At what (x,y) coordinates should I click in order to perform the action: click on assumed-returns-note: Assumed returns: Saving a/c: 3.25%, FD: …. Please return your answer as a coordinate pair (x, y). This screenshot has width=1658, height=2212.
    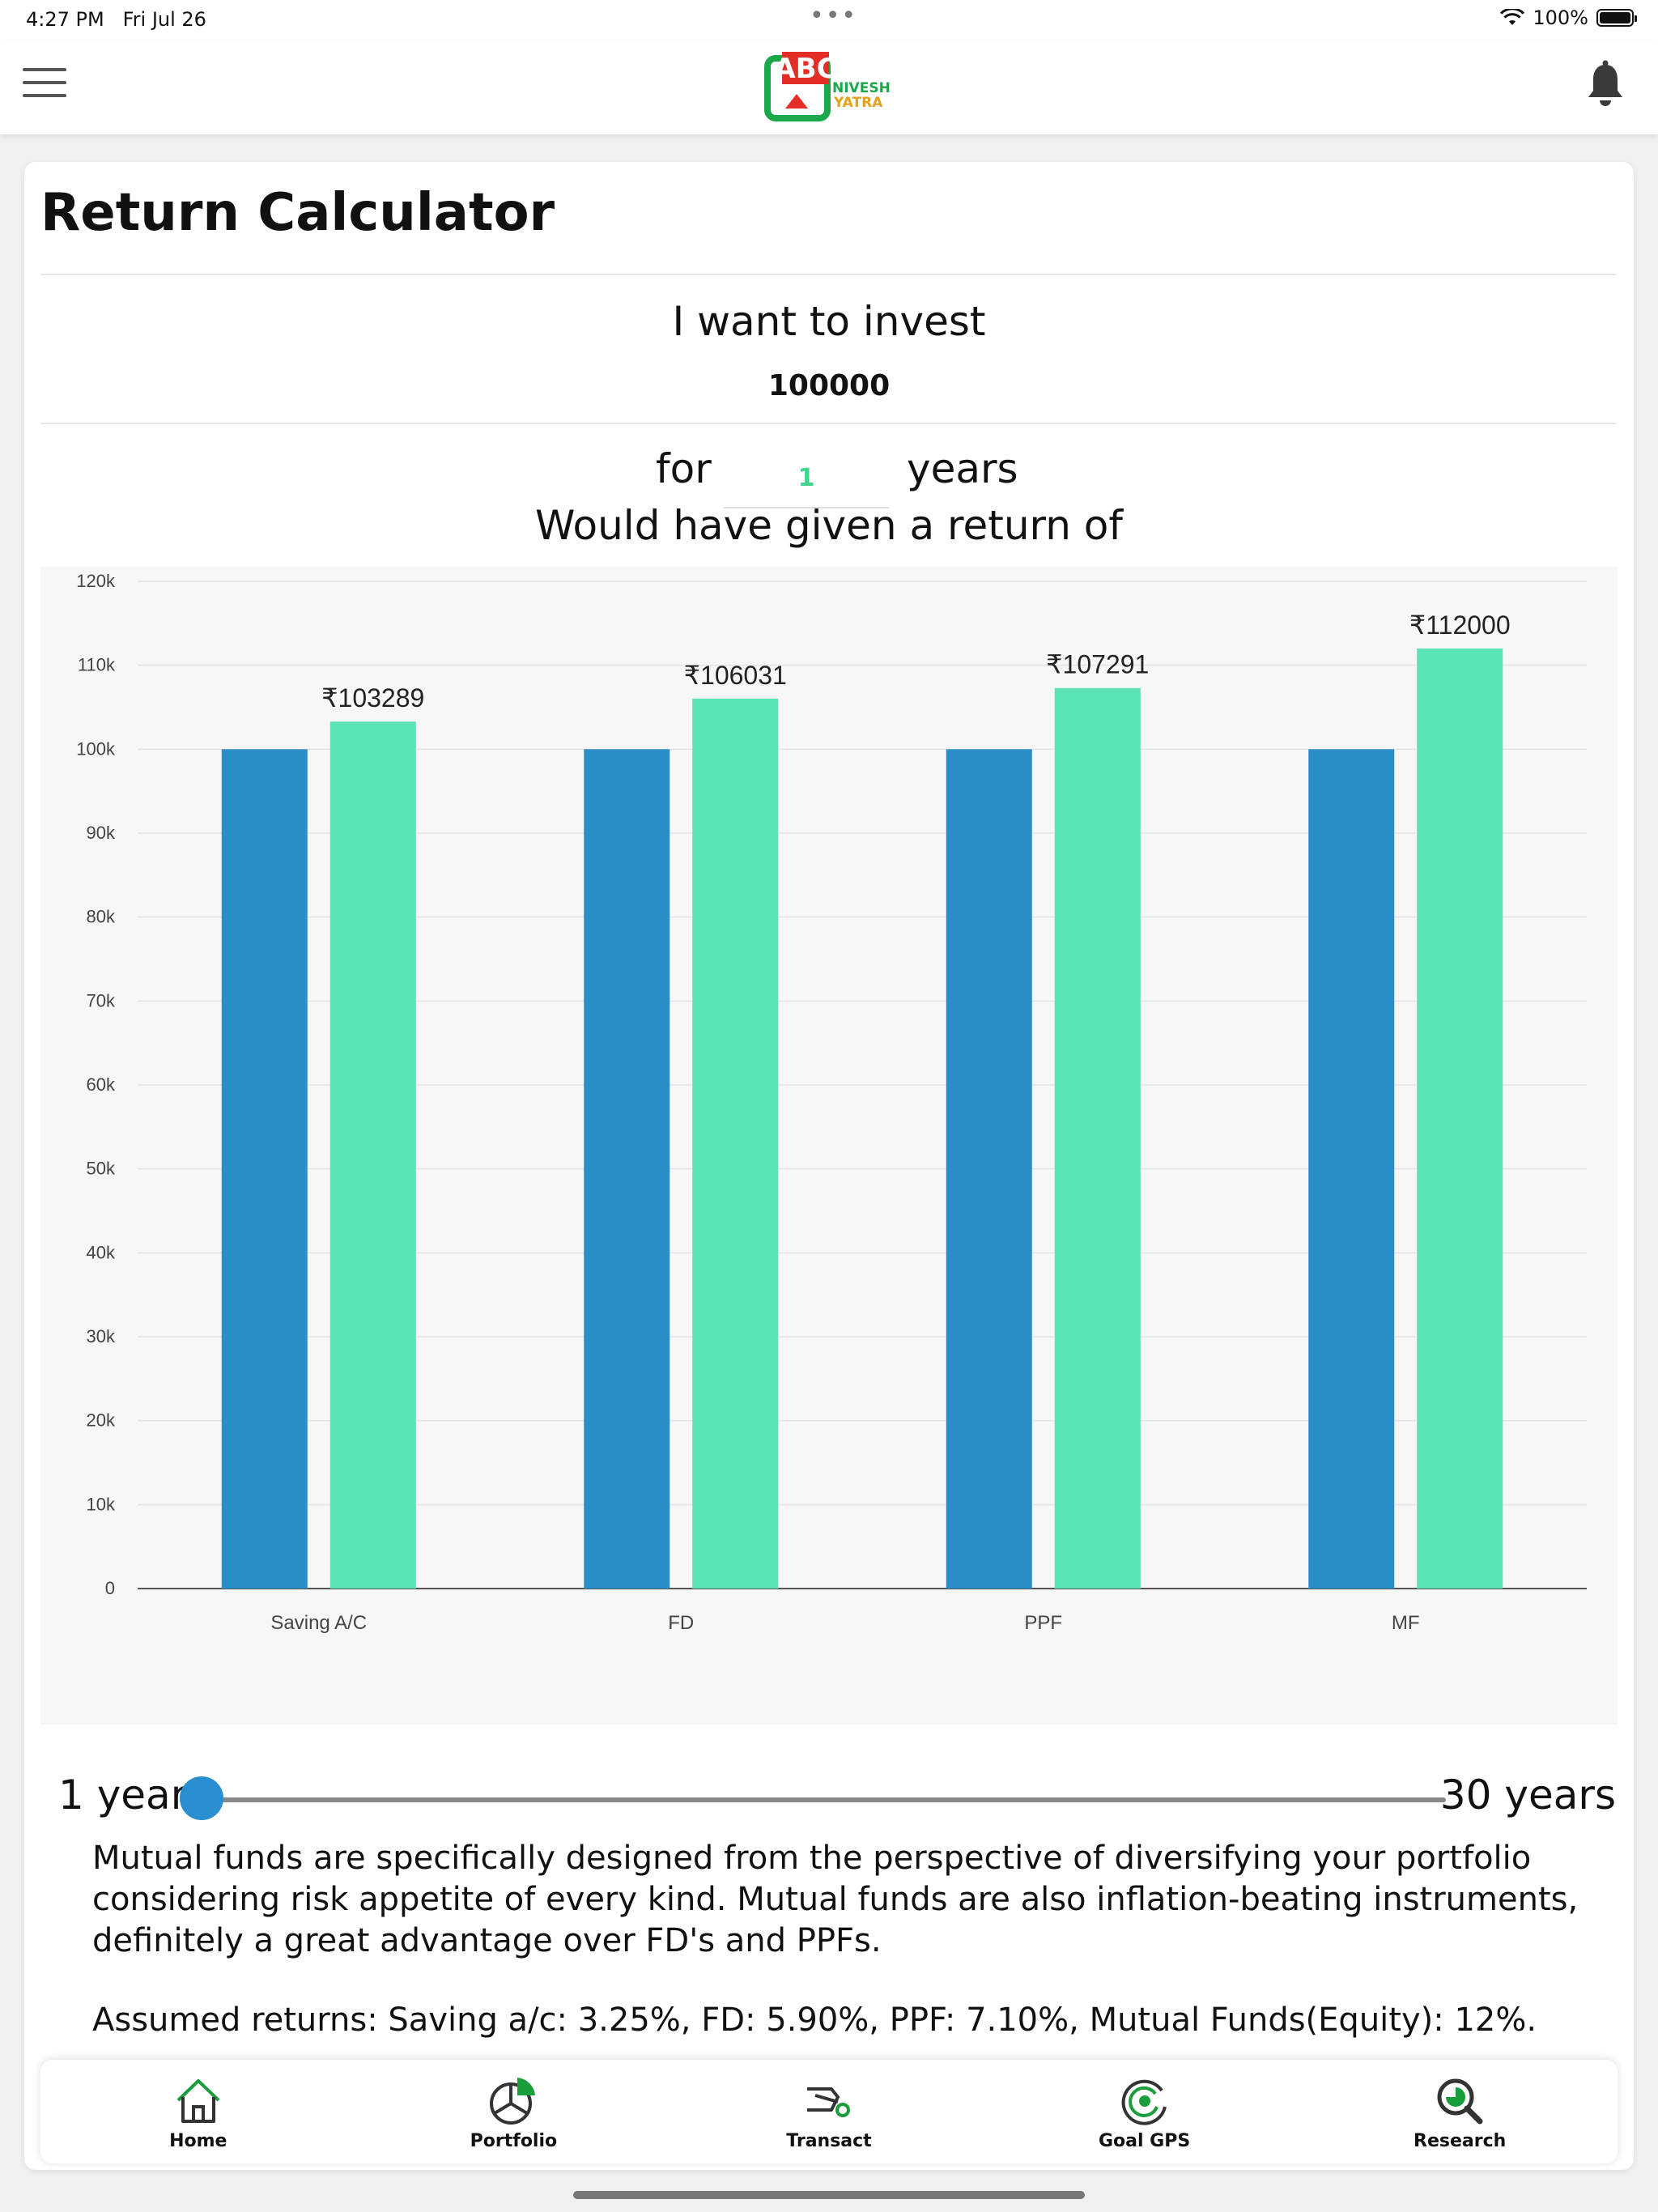
    Looking at the image, I should click on (814, 2020).